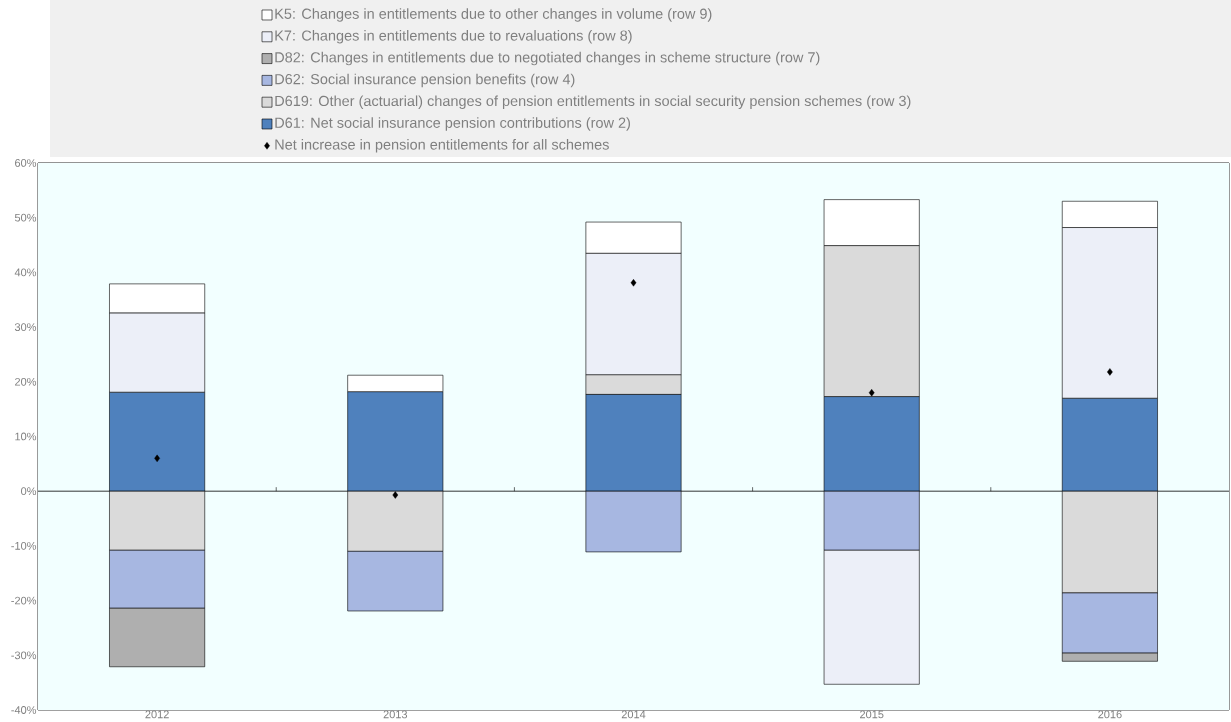  What do you see at coordinates (442, 146) in the screenshot?
I see `legend-label: Net increase in pension entitlements for all schemes` at bounding box center [442, 146].